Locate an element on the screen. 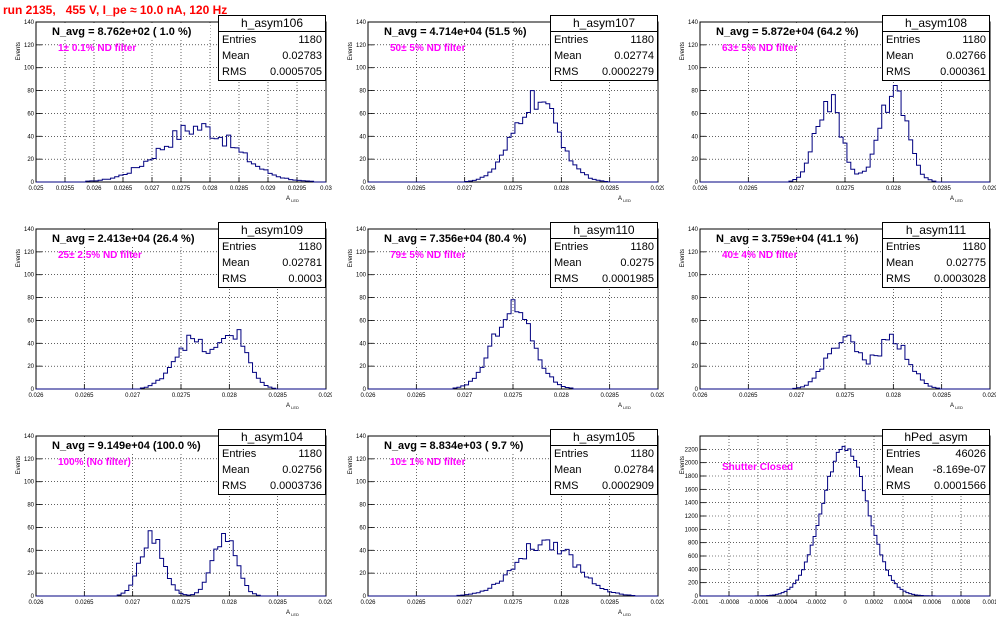 The height and width of the screenshot is (622, 996). stats-rms-row: RMS 0.0003736 is located at coordinates (272, 486).